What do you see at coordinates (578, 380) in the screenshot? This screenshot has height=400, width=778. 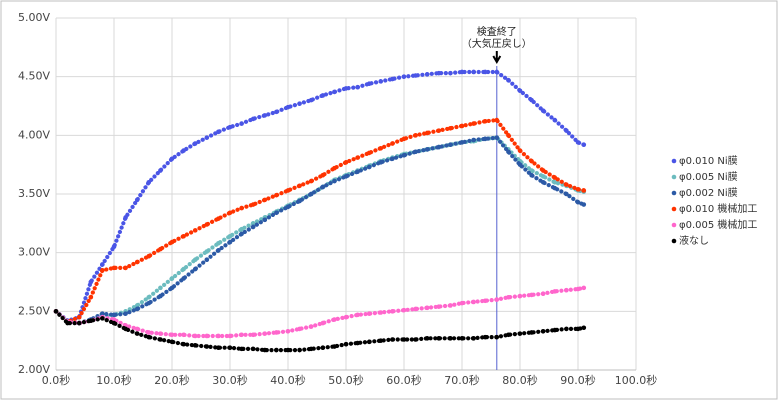 I see `x-tick-label: 90.0秒` at bounding box center [578, 380].